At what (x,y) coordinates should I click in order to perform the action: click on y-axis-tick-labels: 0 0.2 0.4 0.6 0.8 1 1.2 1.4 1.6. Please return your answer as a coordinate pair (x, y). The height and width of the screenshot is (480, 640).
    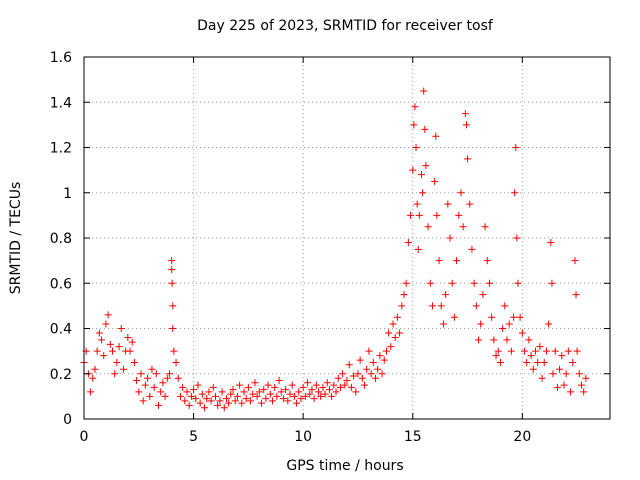
    Looking at the image, I should click on (61, 239).